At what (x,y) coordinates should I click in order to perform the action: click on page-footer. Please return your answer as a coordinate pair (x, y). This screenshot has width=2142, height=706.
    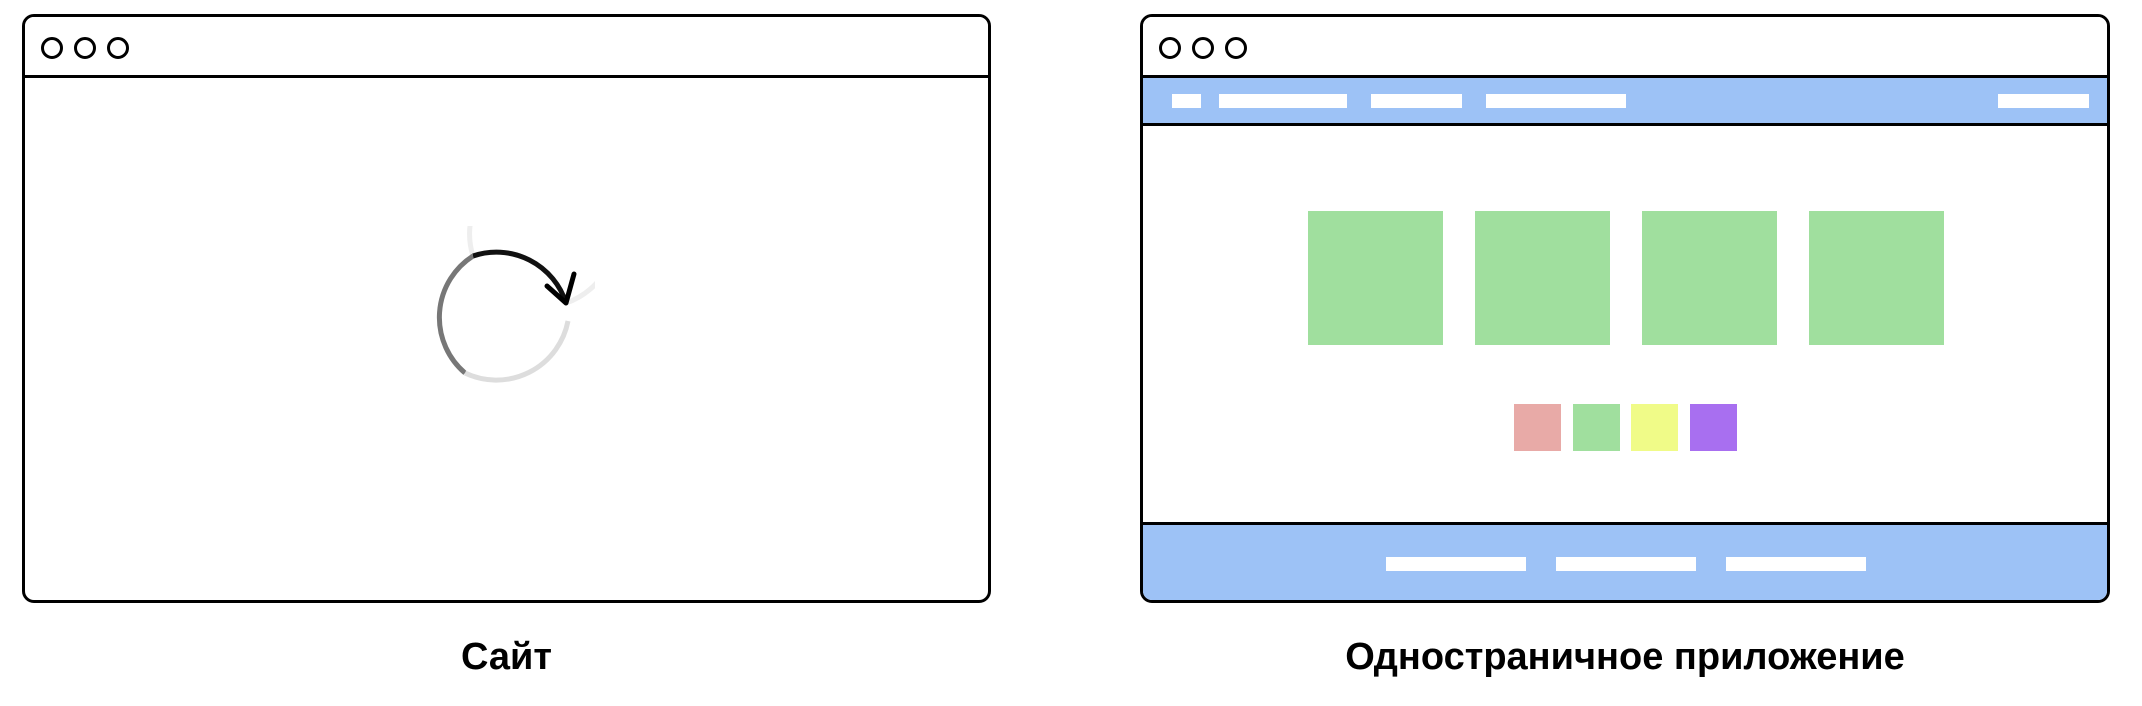
    Looking at the image, I should click on (1625, 561).